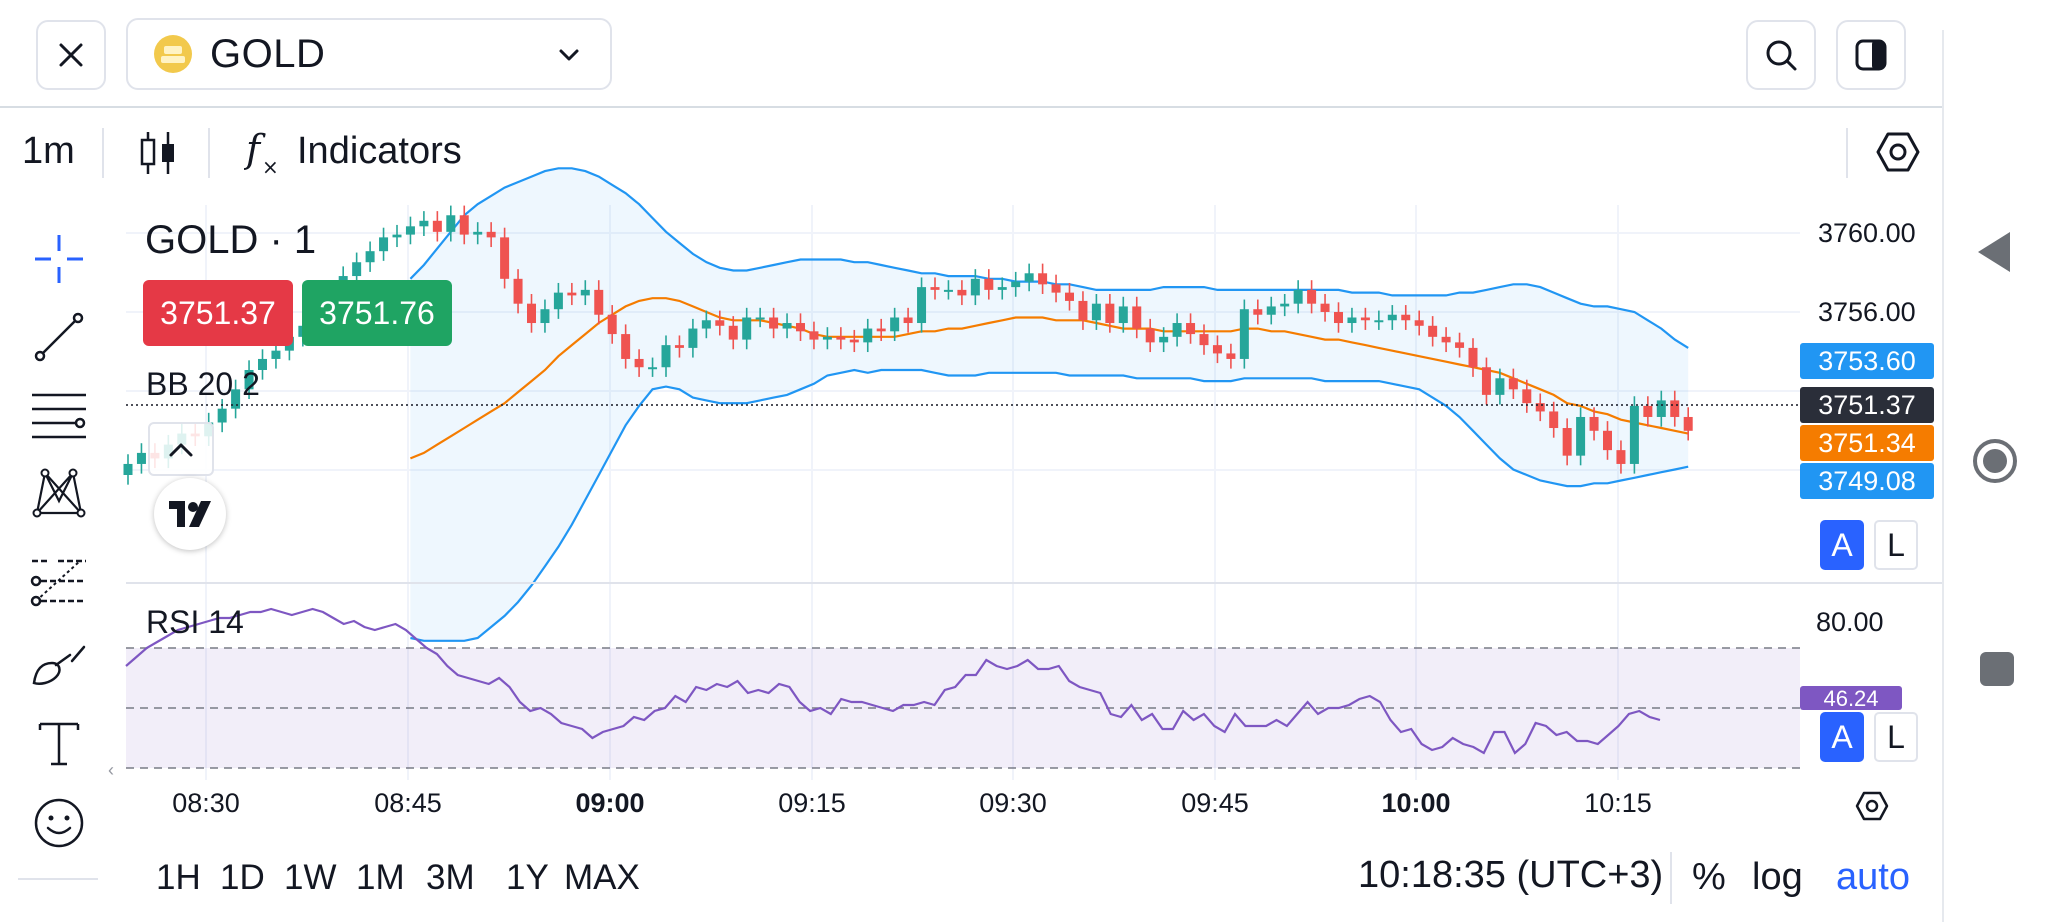  I want to click on trend-line-tool, so click(59, 337).